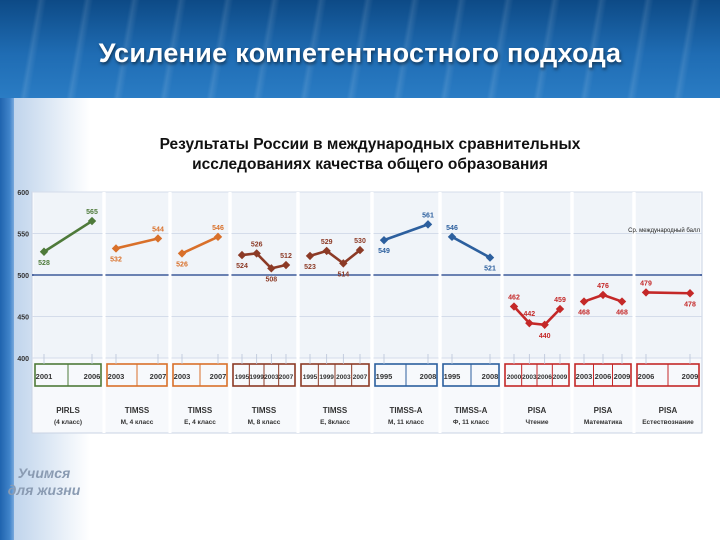  I want to click on data-label: 526, so click(257, 244).